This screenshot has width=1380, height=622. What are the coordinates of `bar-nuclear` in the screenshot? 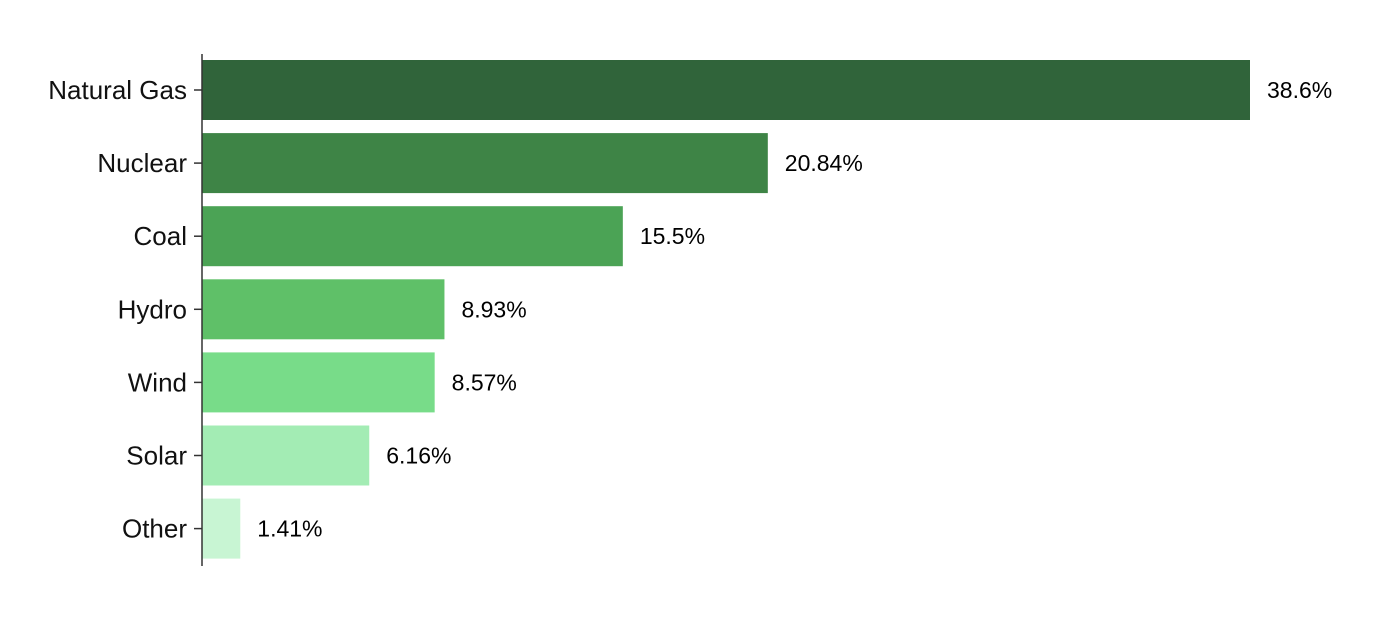 It's located at (485, 163).